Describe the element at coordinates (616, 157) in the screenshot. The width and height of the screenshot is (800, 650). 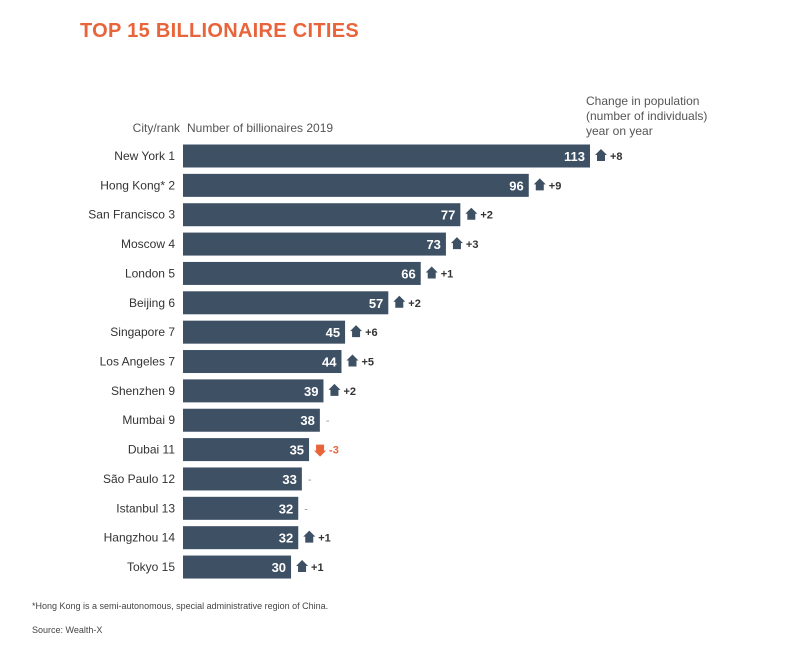
I see `change-label: +8` at that location.